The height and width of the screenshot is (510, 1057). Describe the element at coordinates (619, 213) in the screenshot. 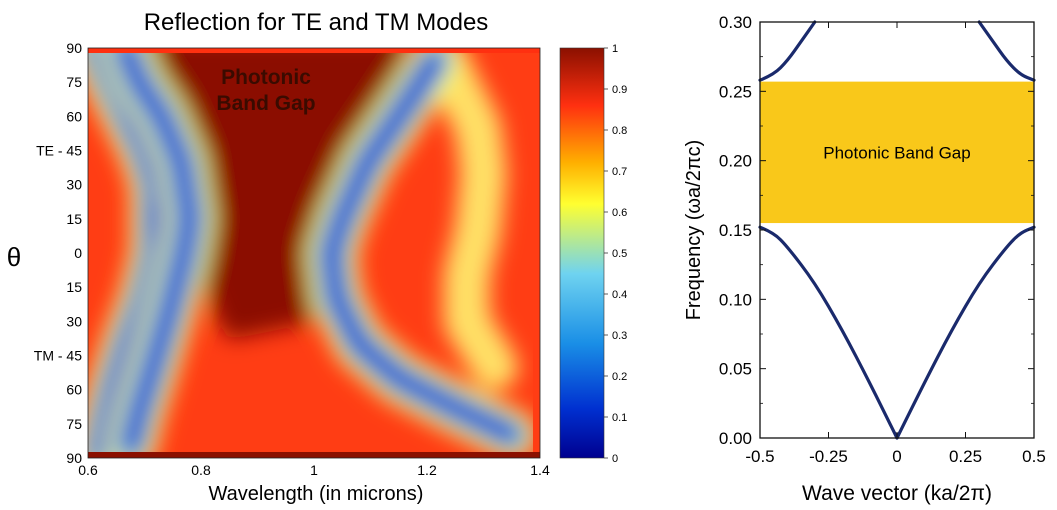

I see `colorbar-tick-label: 0.6` at that location.